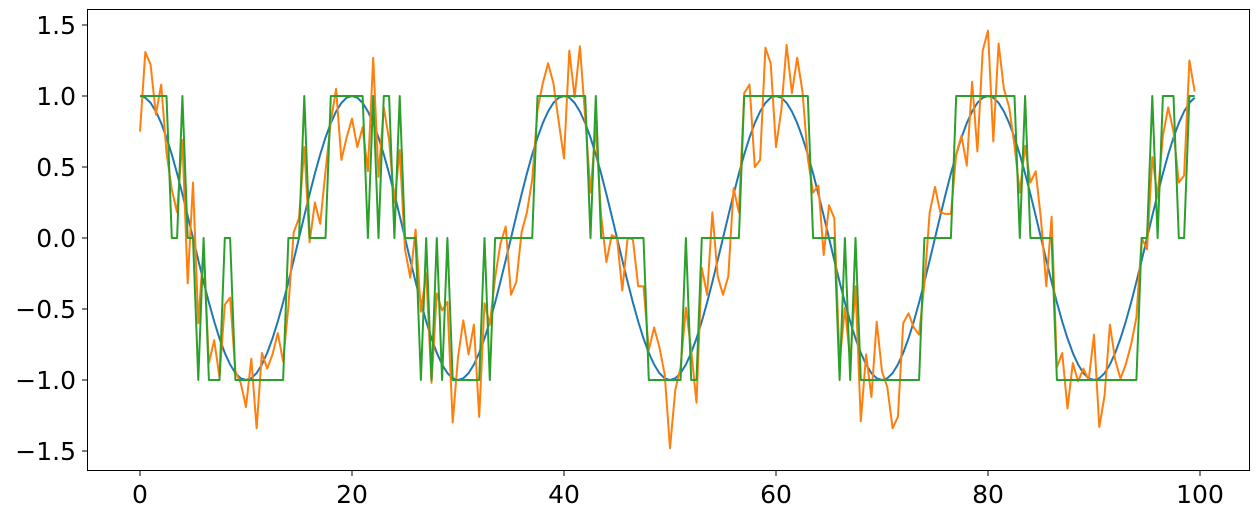 Image resolution: width=1259 pixels, height=519 pixels. What do you see at coordinates (56, 167) in the screenshot?
I see `y-tick-label: 0.5` at bounding box center [56, 167].